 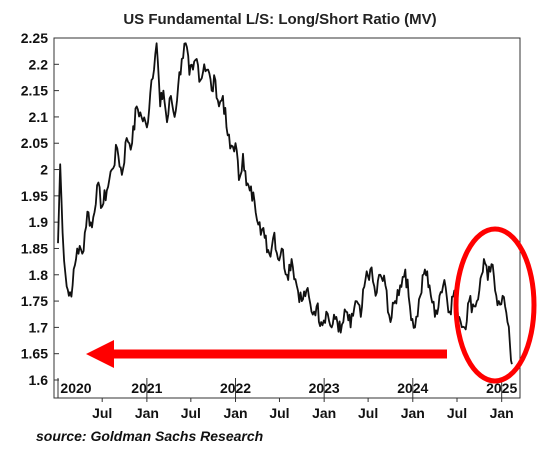 What do you see at coordinates (34, 143) in the screenshot?
I see `y-tick-label: 2.05` at bounding box center [34, 143].